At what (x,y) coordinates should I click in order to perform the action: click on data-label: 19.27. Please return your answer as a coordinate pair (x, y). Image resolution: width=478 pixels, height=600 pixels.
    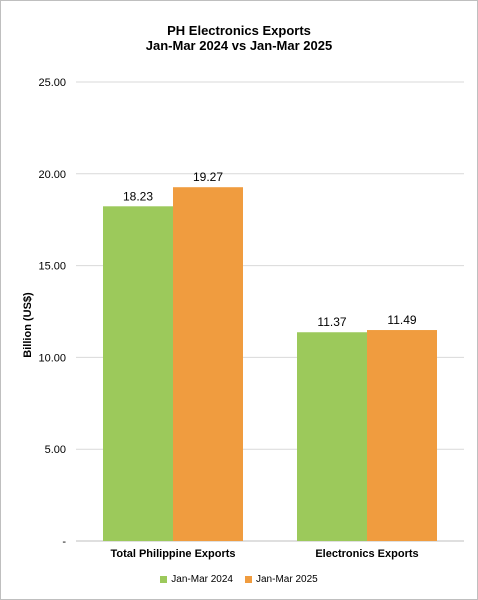
    Looking at the image, I should click on (208, 177).